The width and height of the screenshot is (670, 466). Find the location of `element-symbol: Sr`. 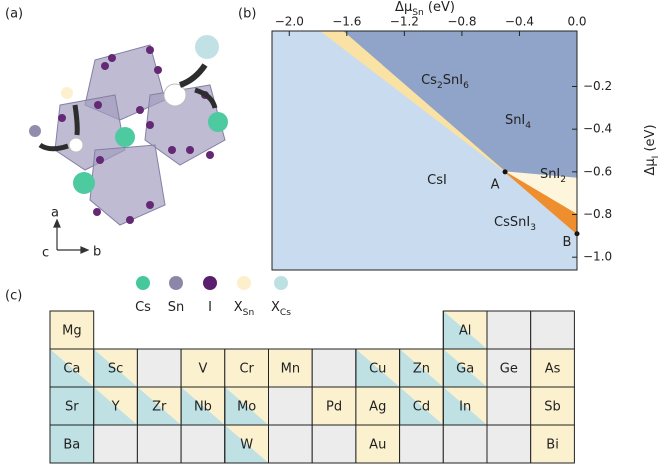

element-symbol: Sr is located at coordinates (72, 407).